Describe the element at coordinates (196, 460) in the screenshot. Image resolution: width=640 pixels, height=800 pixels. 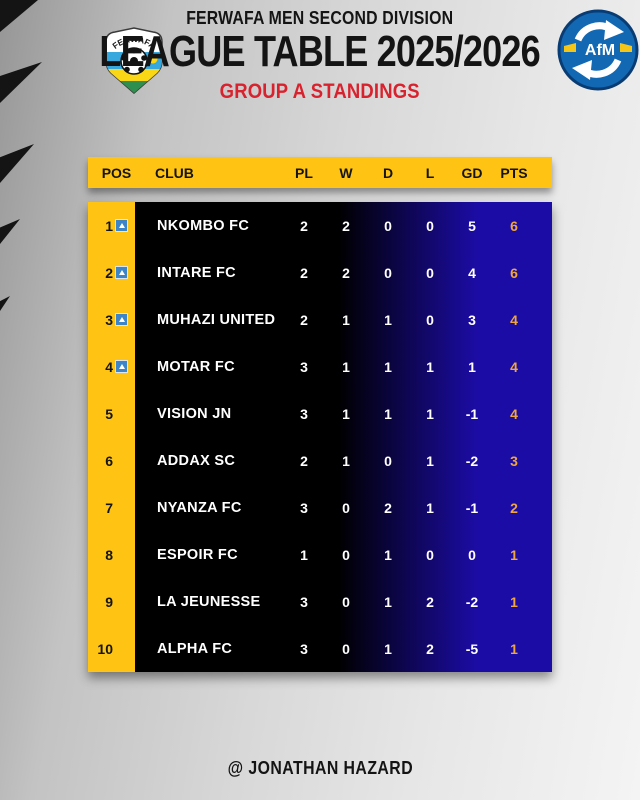
I see `club-name: ADDAX SC` at that location.